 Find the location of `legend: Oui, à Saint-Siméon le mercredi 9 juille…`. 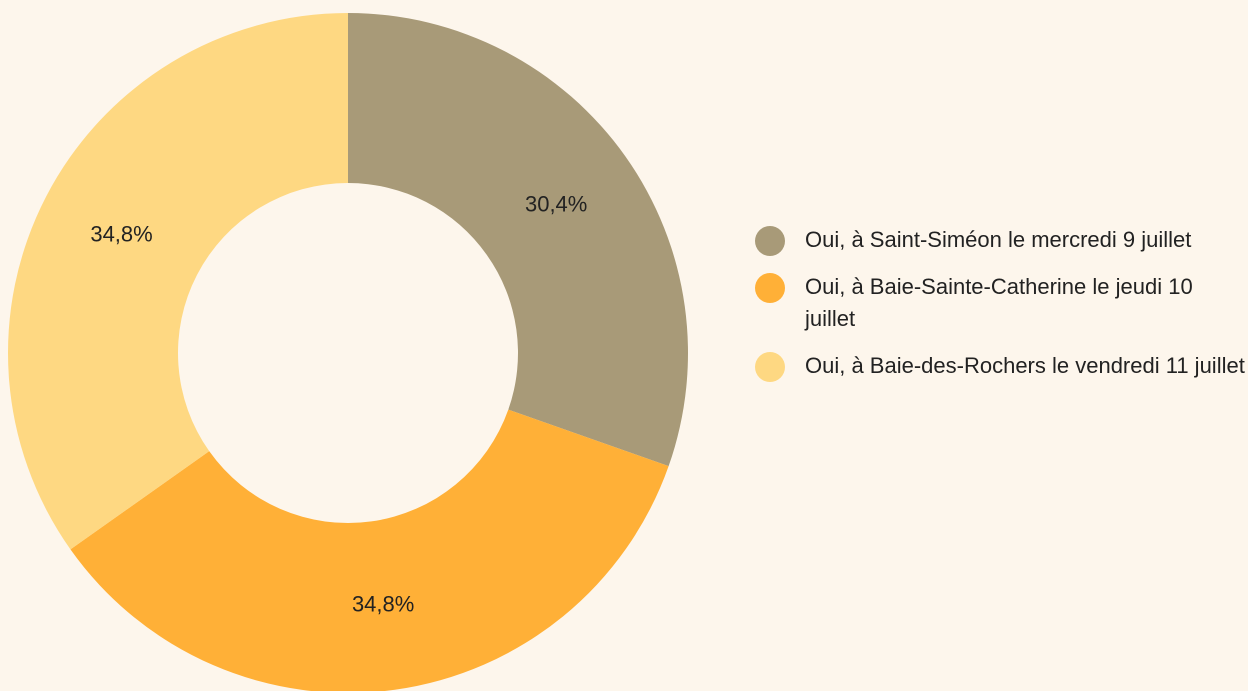

legend: Oui, à Saint-Siméon le mercredi 9 juille… is located at coordinates (1000, 310).